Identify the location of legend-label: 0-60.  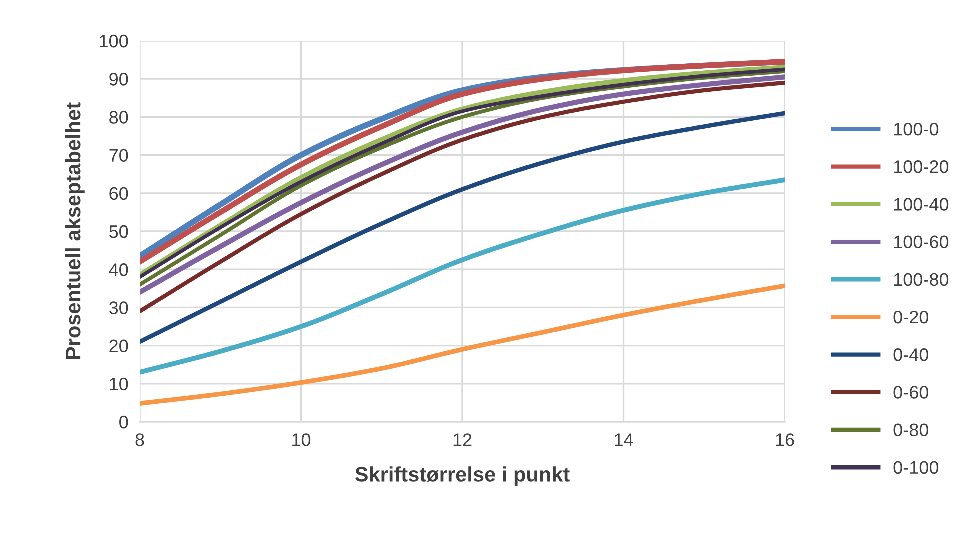
(911, 392).